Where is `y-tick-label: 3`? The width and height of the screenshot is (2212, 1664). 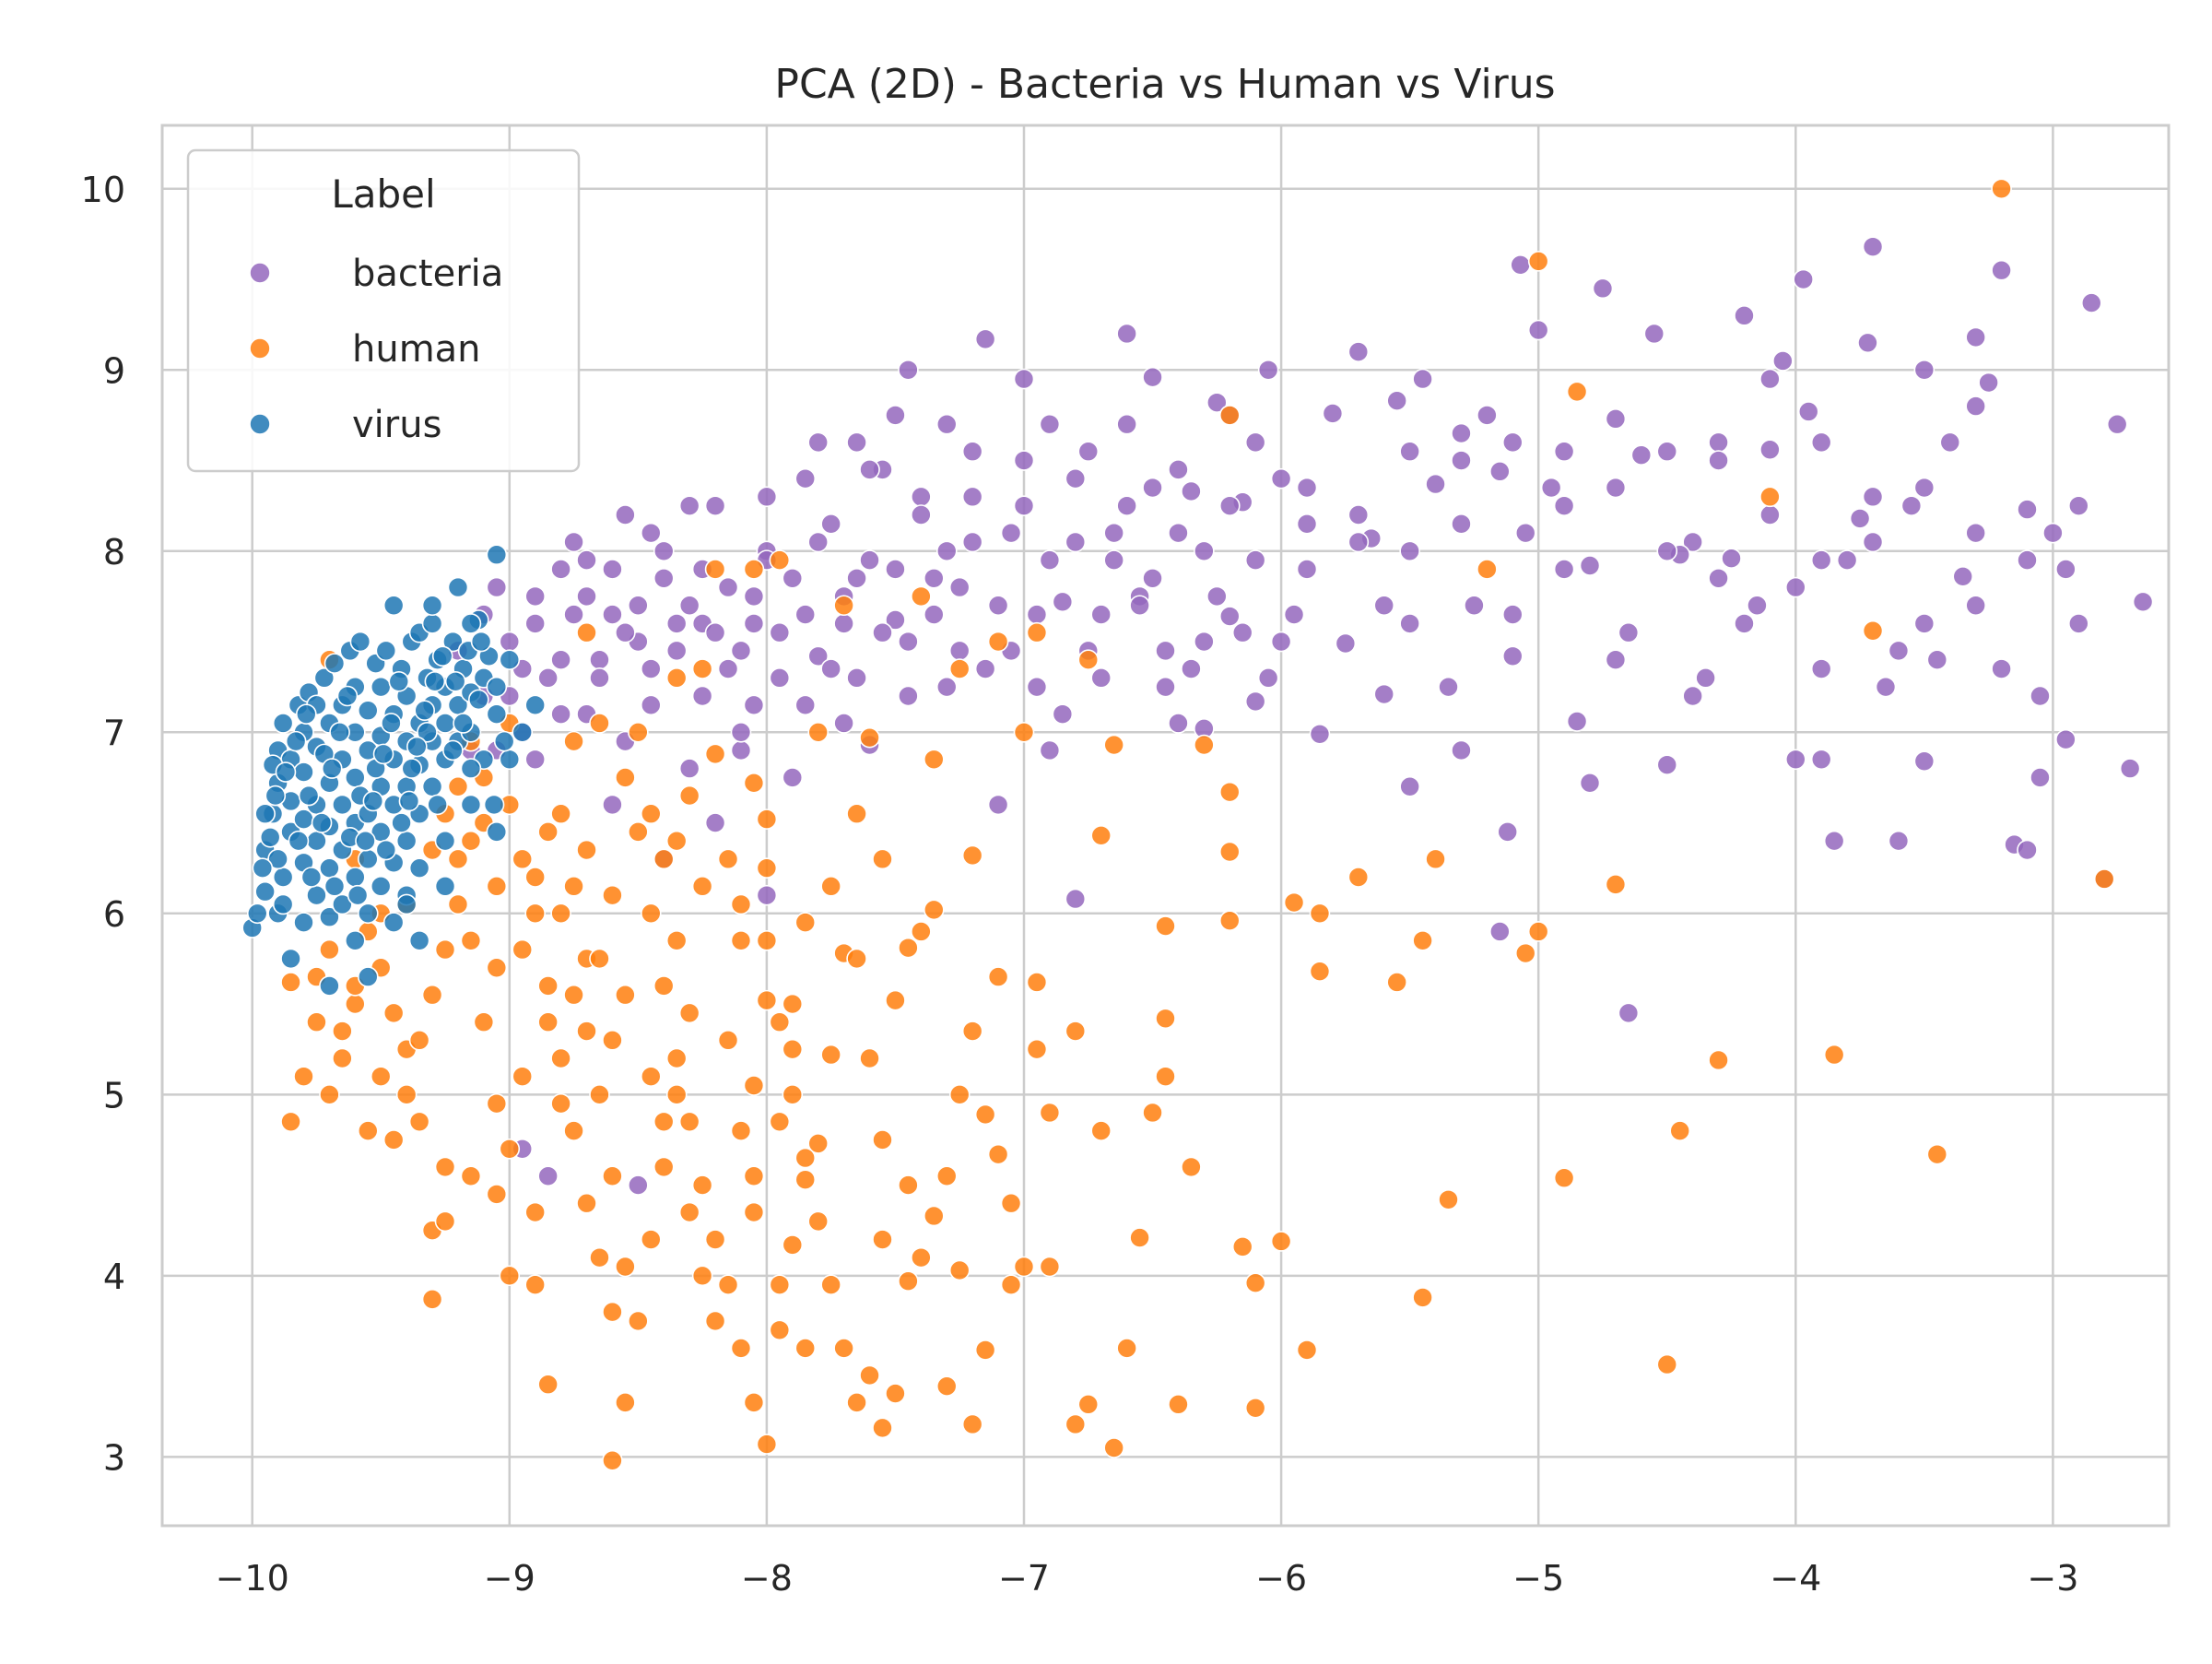 y-tick-label: 3 is located at coordinates (114, 1457).